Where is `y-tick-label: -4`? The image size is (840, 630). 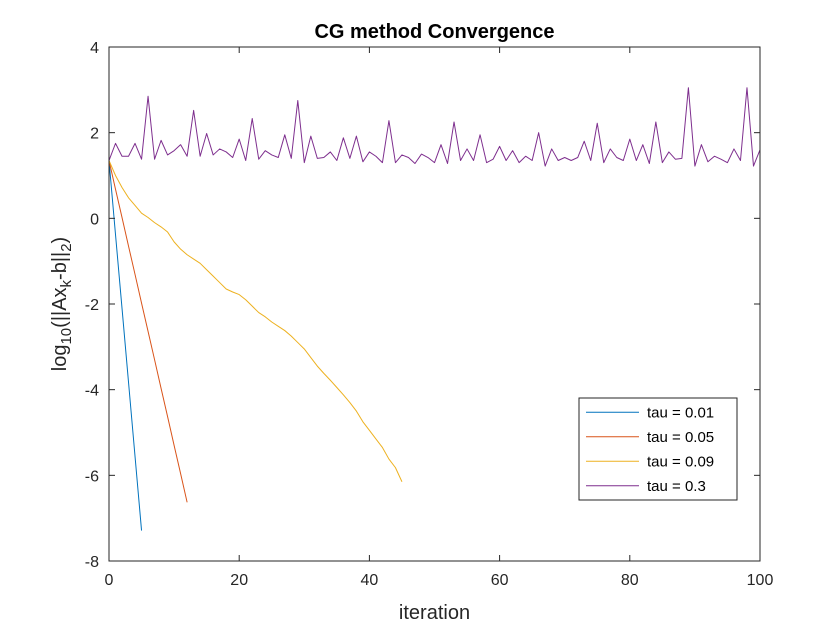 y-tick-label: -4 is located at coordinates (92, 391).